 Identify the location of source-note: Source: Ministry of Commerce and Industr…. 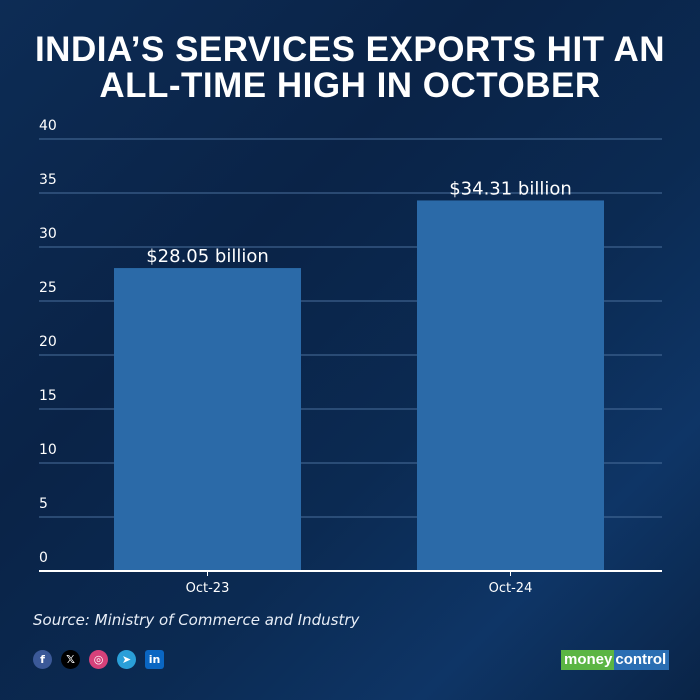
(196, 620).